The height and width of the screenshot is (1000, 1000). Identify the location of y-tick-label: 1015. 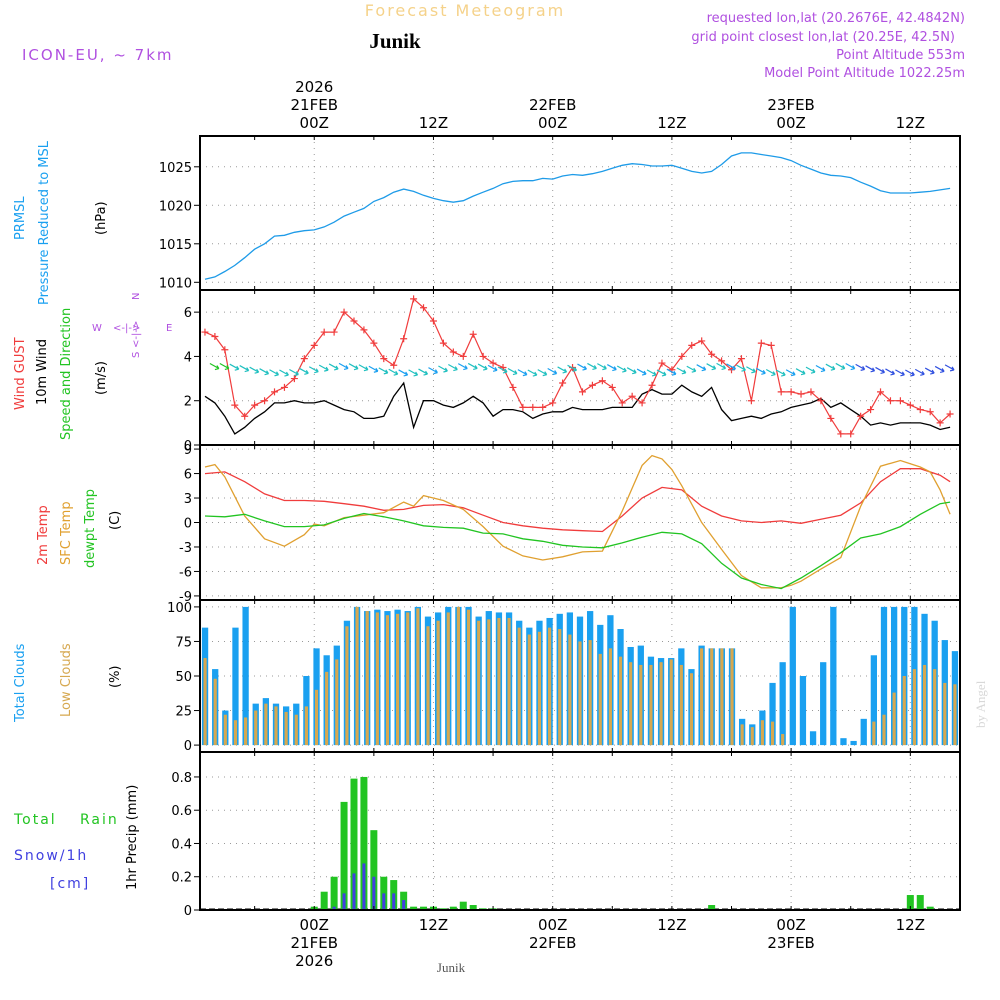
(175, 245).